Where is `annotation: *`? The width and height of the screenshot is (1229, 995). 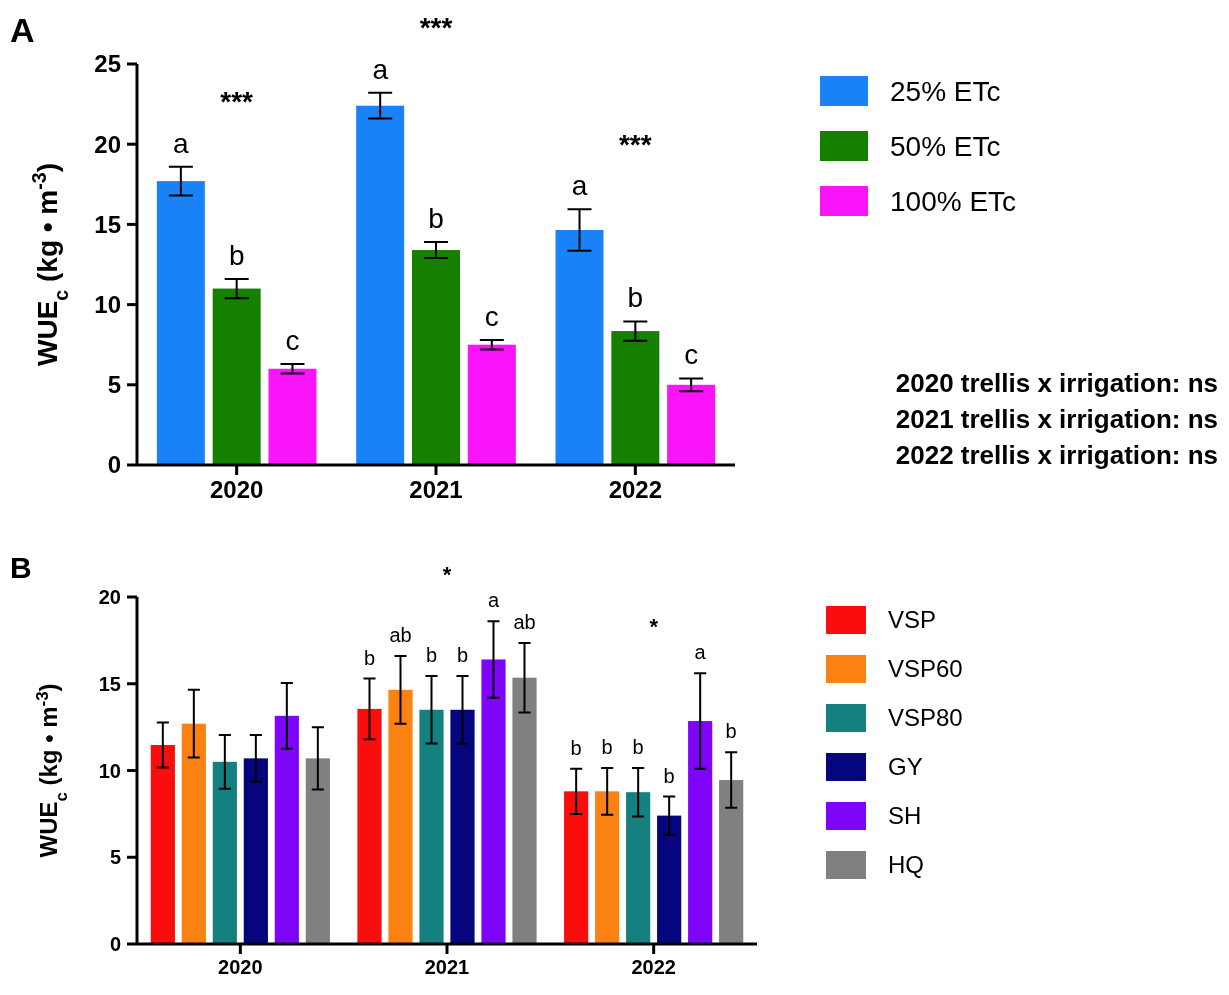 annotation: * is located at coordinates (654, 626).